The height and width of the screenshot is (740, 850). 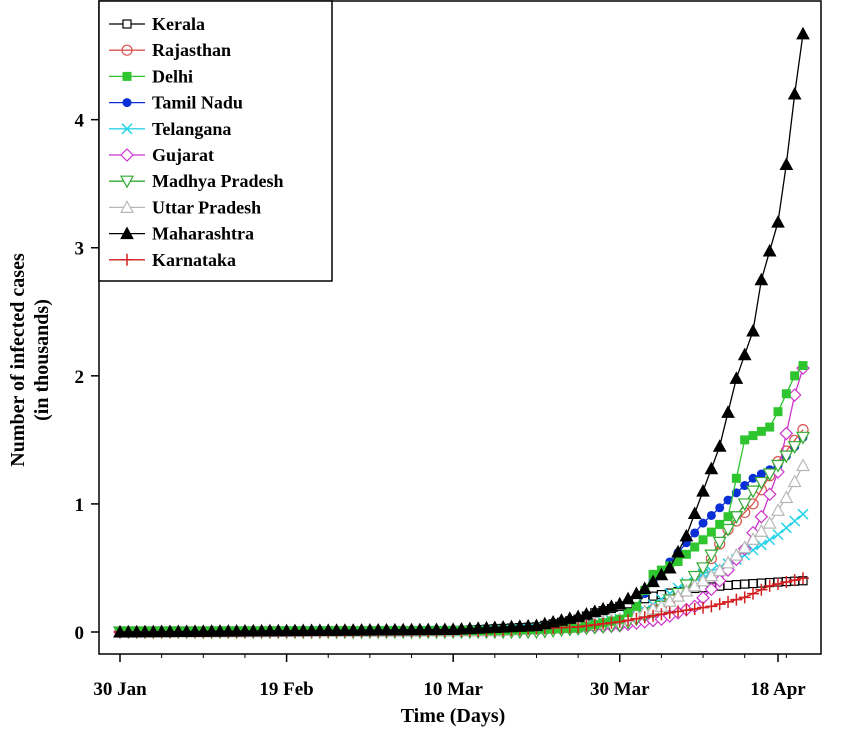 I want to click on x-axis-title: Time (Days), so click(x=453, y=716).